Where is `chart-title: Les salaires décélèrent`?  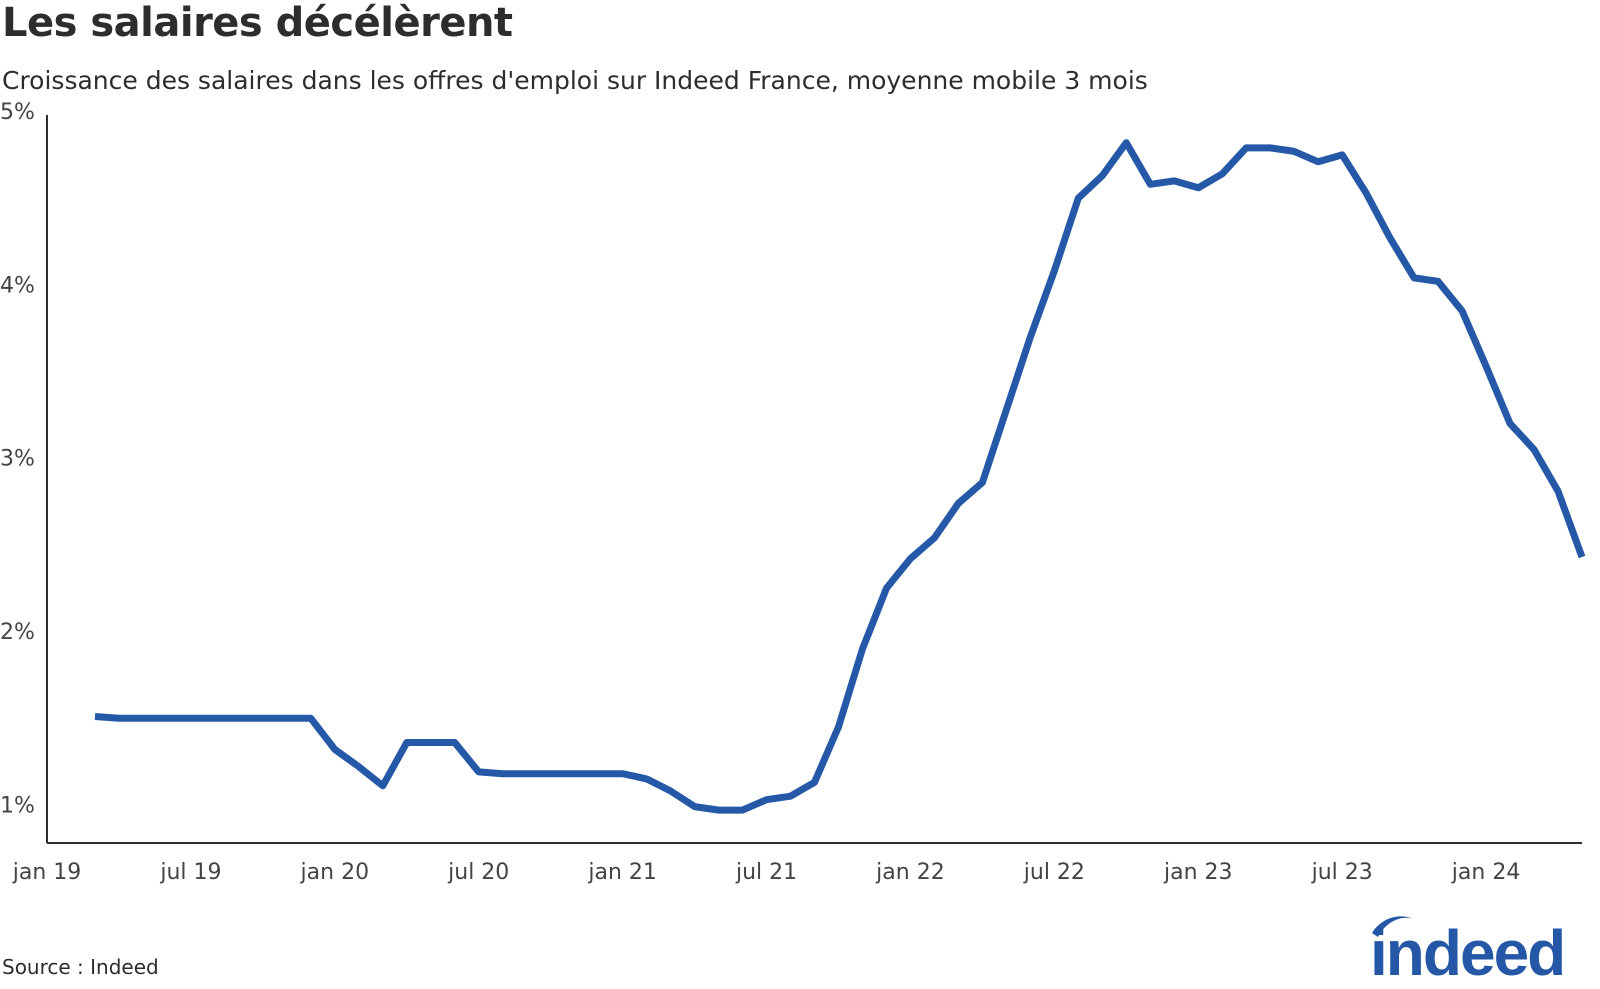
chart-title: Les salaires décélèrent is located at coordinates (257, 23).